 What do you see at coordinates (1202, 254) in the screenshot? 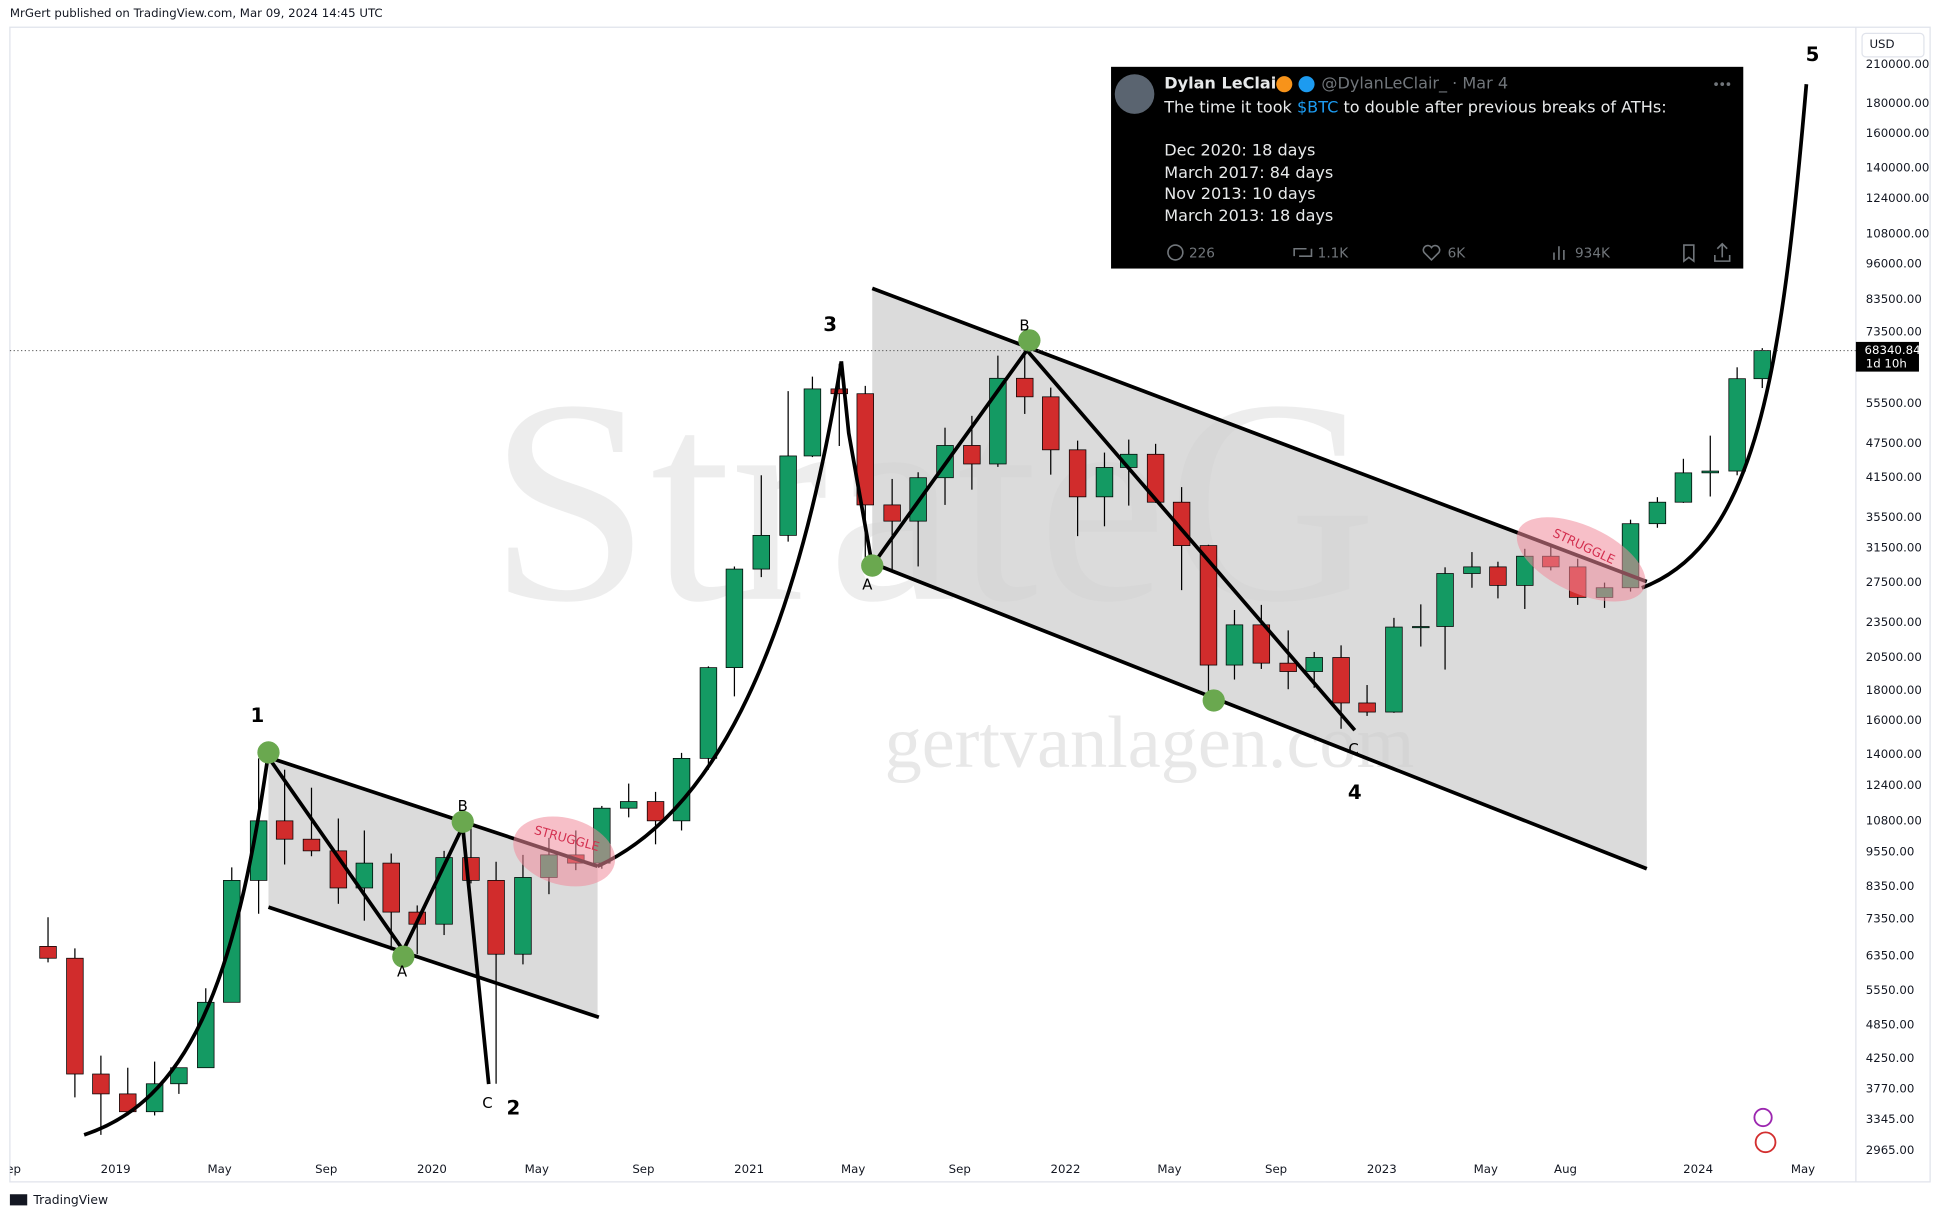
I see `reply-count: 226` at bounding box center [1202, 254].